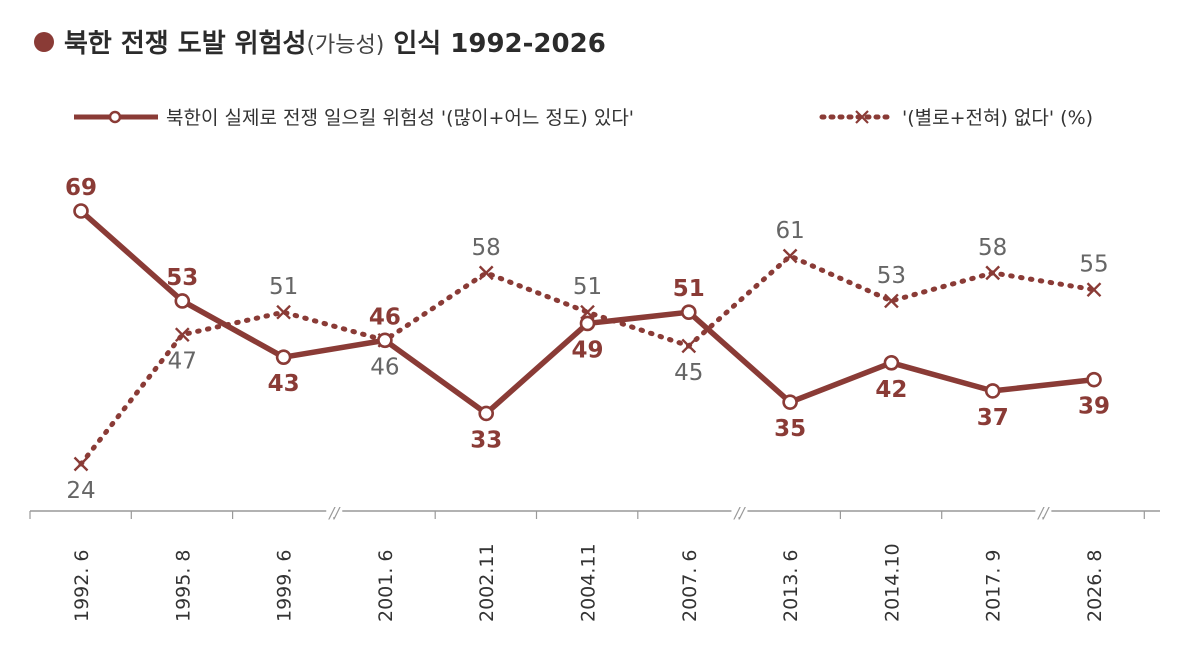 This screenshot has width=1200, height=649. I want to click on x-tick-label: 2004.11, so click(589, 582).